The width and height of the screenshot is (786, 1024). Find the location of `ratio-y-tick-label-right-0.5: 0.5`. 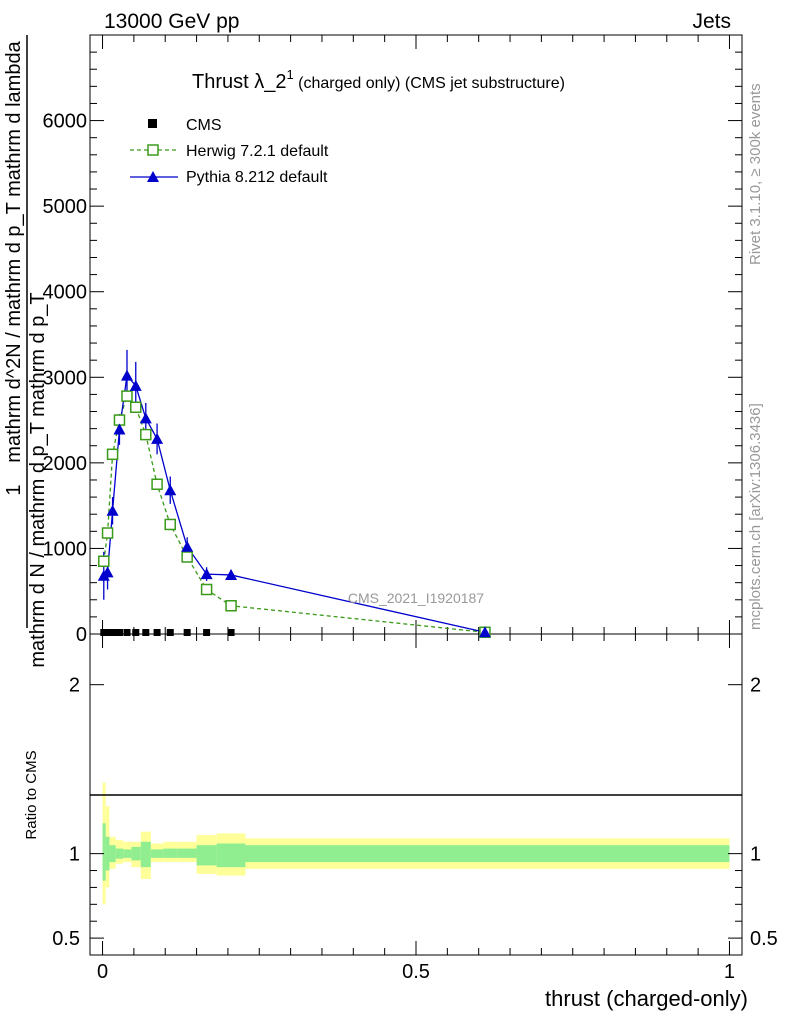

ratio-y-tick-label-right-0.5: 0.5 is located at coordinates (764, 939).